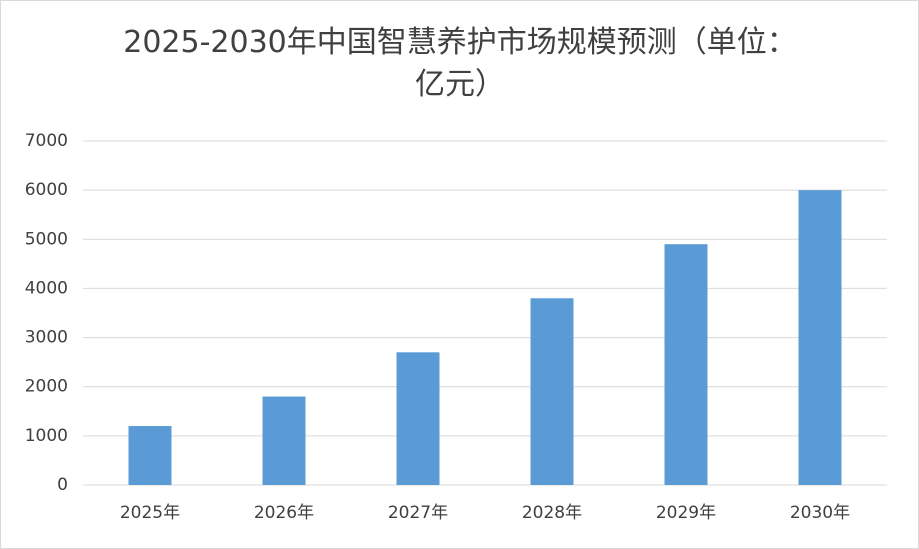 The height and width of the screenshot is (549, 919). Describe the element at coordinates (46, 239) in the screenshot. I see `y-tick-label: 5000` at that location.